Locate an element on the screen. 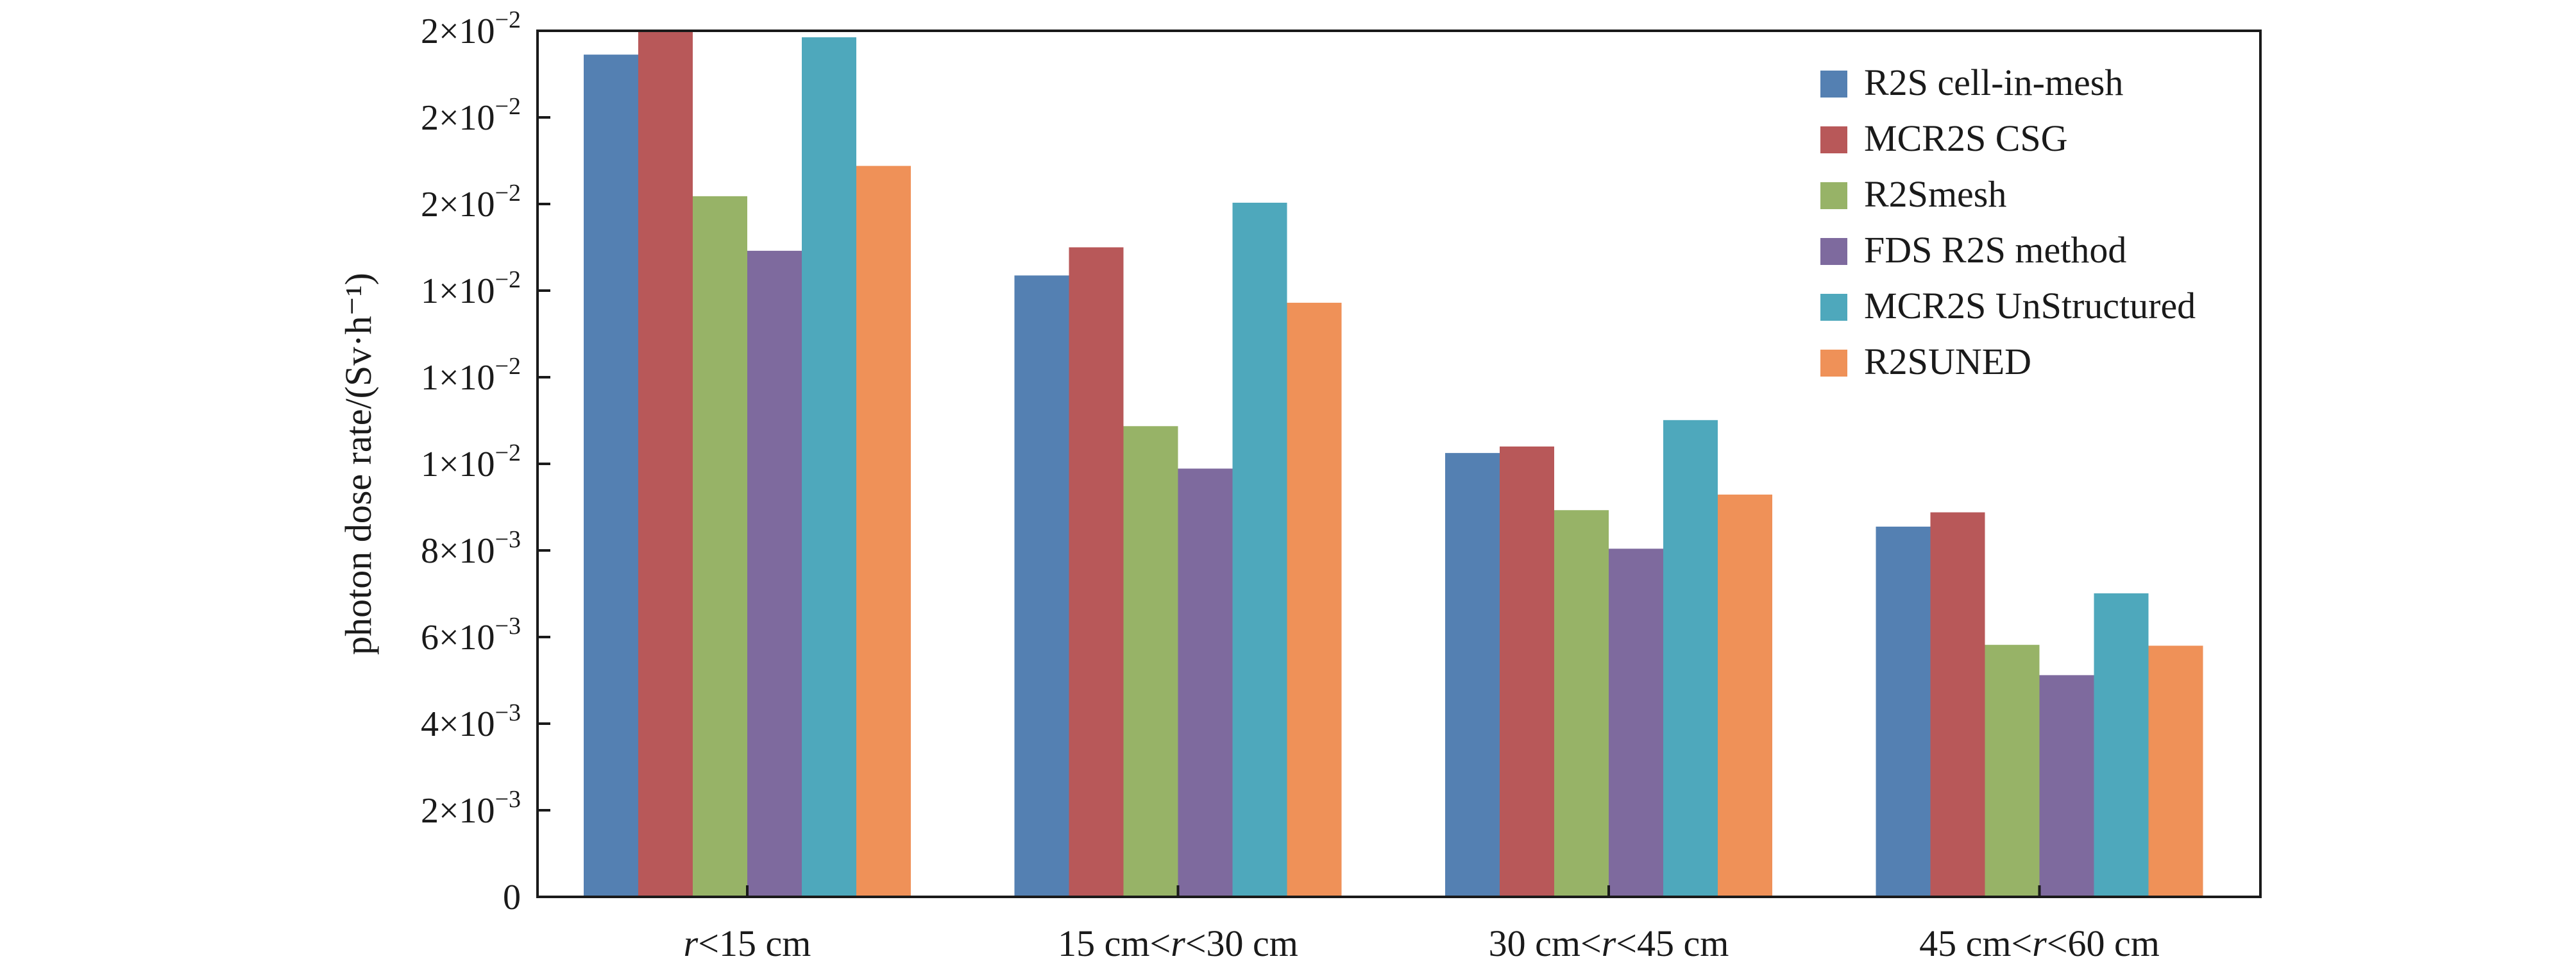  y-axis-label: photon dose rate/(Sv·h⁻¹) is located at coordinates (358, 464).